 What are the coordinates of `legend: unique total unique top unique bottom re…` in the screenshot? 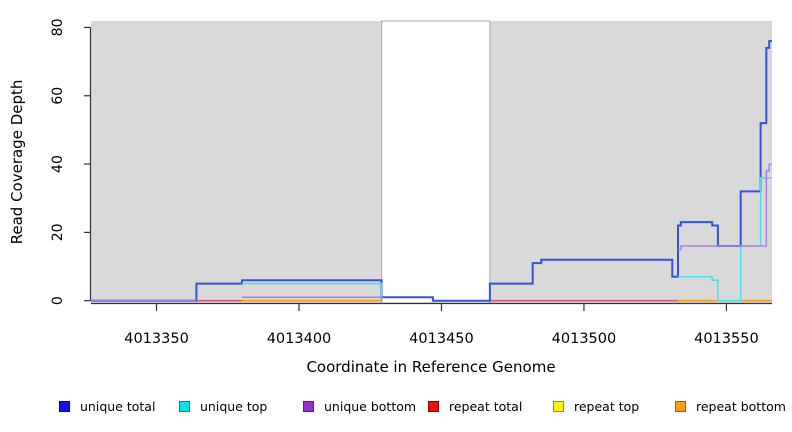 It's located at (396, 410).